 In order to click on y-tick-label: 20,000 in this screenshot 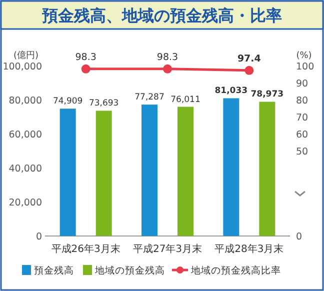, I will do `click(25, 203)`.